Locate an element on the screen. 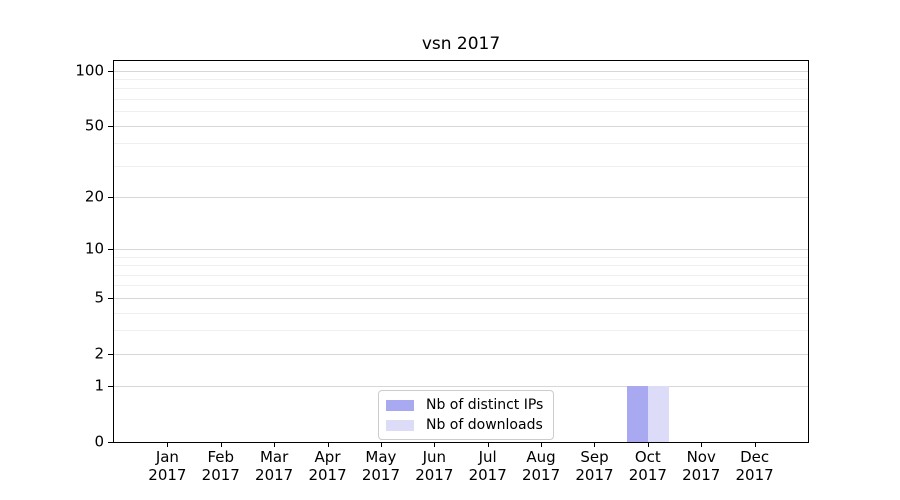 This screenshot has width=900, height=500. legend-row: Nb of downloads is located at coordinates (464, 425).